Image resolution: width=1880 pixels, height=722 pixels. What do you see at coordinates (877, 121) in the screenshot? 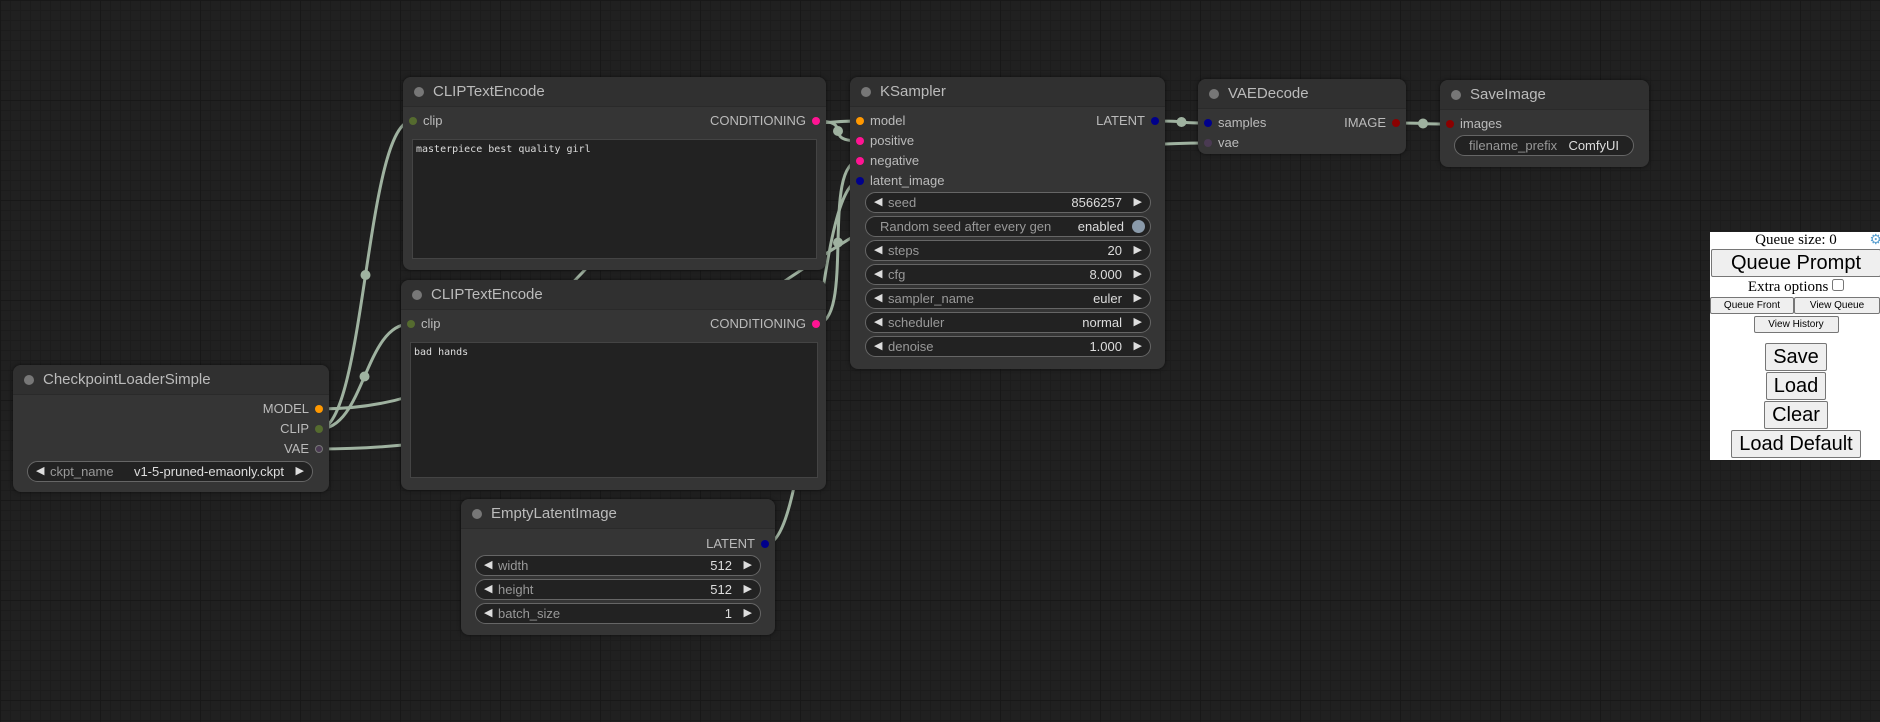
I see `input-model: model` at bounding box center [877, 121].